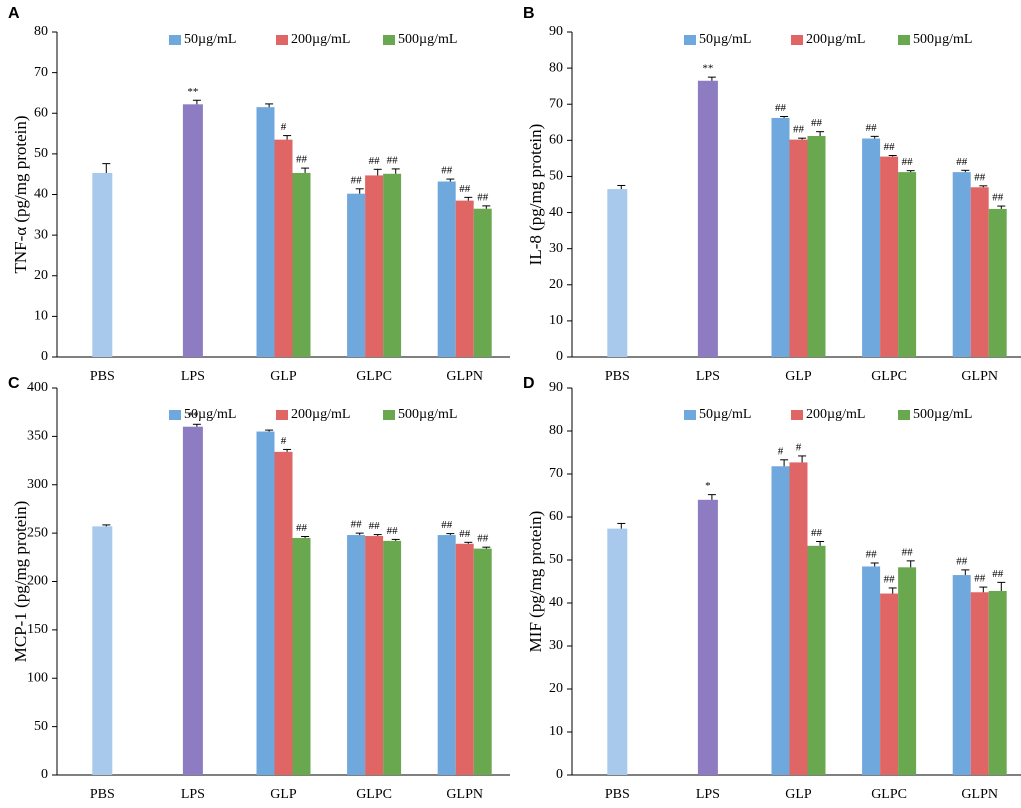 The width and height of the screenshot is (1021, 808). Describe the element at coordinates (708, 486) in the screenshot. I see `significance-label: *` at that location.